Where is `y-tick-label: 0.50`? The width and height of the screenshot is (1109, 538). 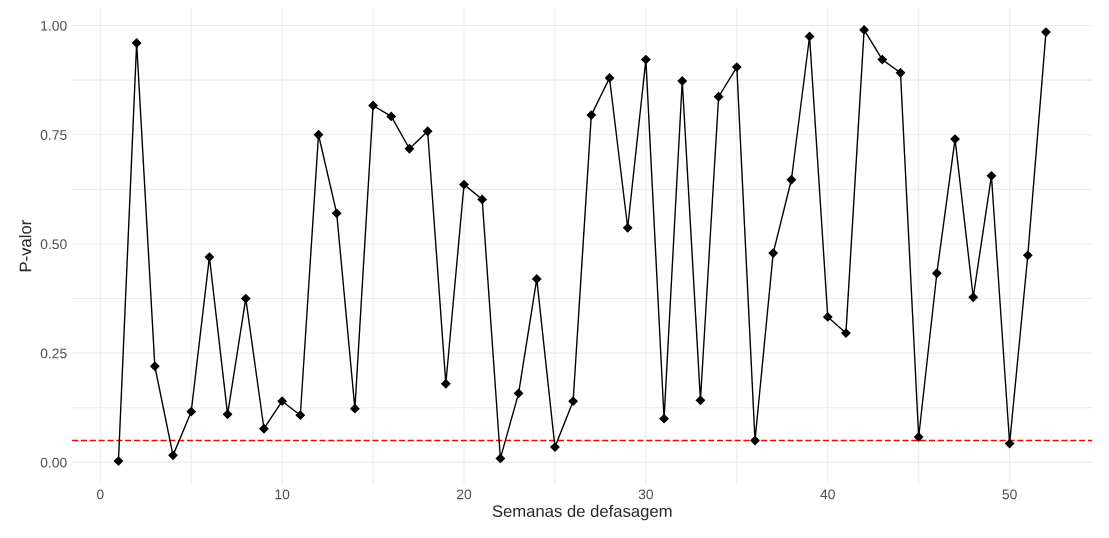
y-tick-label: 0.50 is located at coordinates (53, 244).